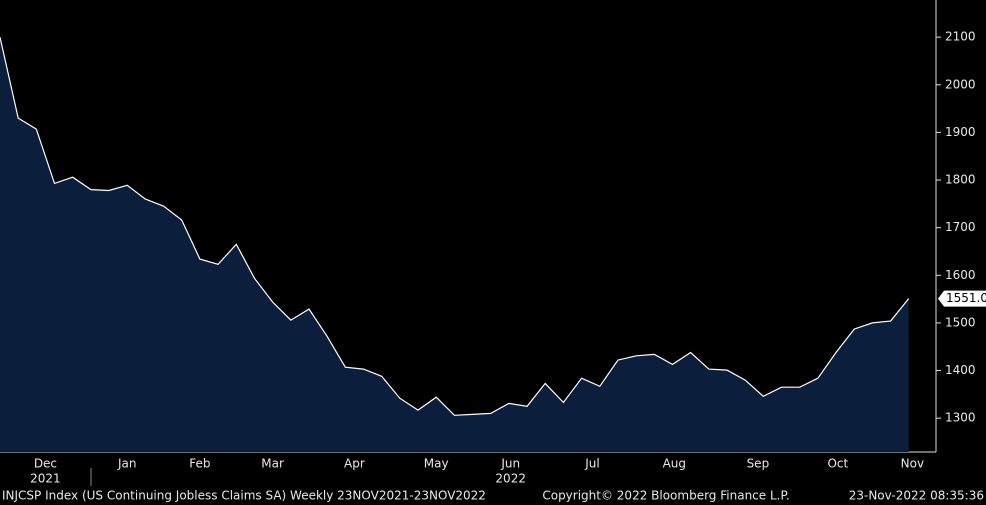 The height and width of the screenshot is (505, 986). Describe the element at coordinates (665, 496) in the screenshot. I see `footer-center: Copyright© 2022 Bloomberg Finance L.P.` at that location.